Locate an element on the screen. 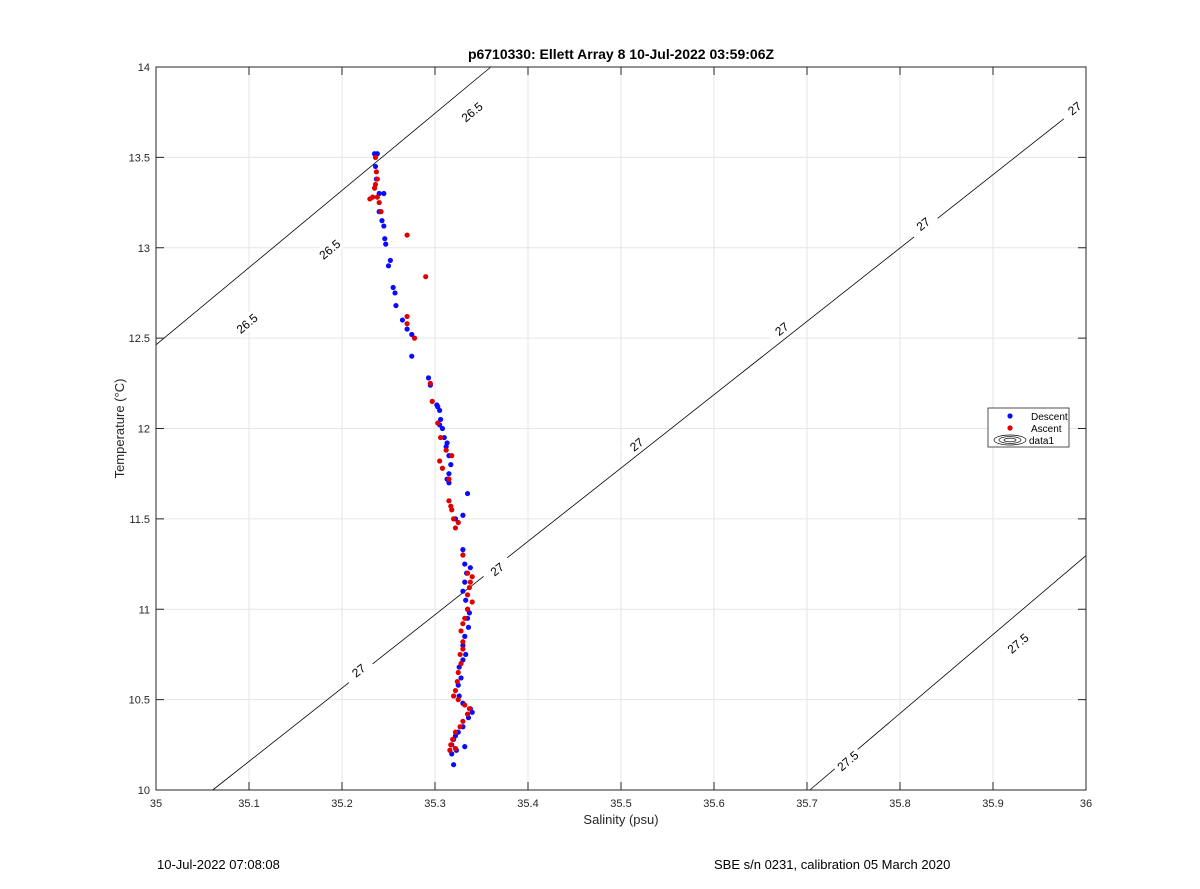 This screenshot has height=889, width=1200. x-tick-label: 35.4 is located at coordinates (527, 804).